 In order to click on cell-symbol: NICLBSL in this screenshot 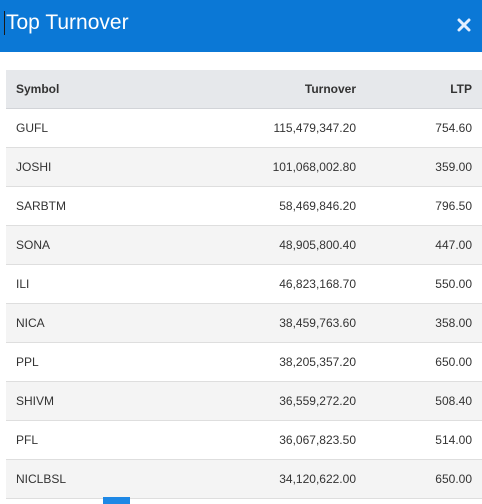, I will do `click(96, 479)`.